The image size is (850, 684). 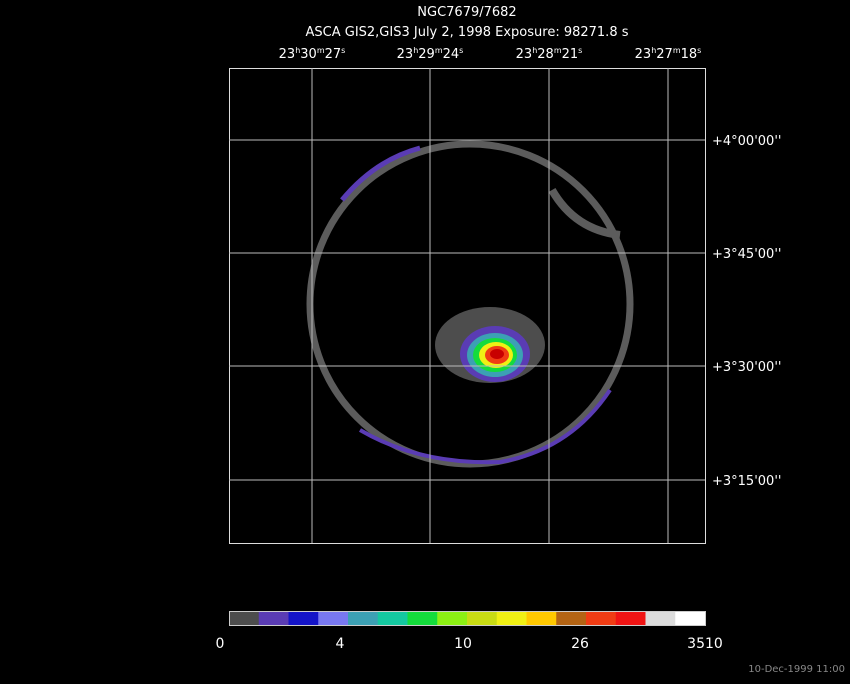 I want to click on dec-label: +3°45'00'', so click(x=746, y=254).